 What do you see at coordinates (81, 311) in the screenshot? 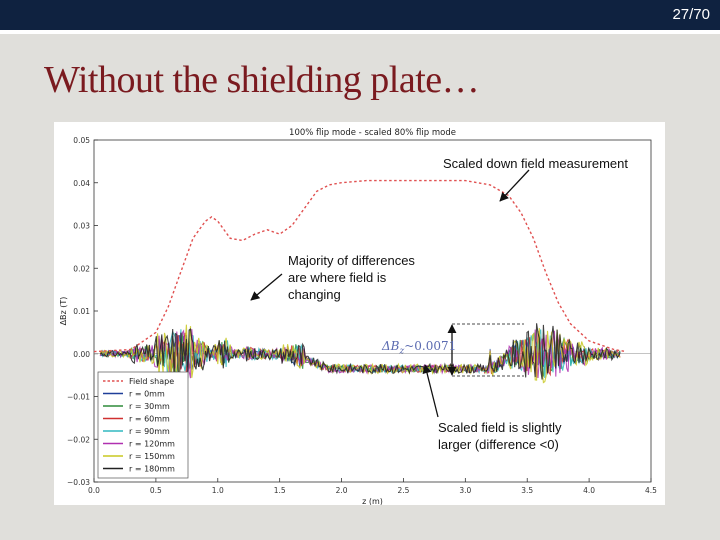
I see `y-tick-label: 0.01` at bounding box center [81, 311].